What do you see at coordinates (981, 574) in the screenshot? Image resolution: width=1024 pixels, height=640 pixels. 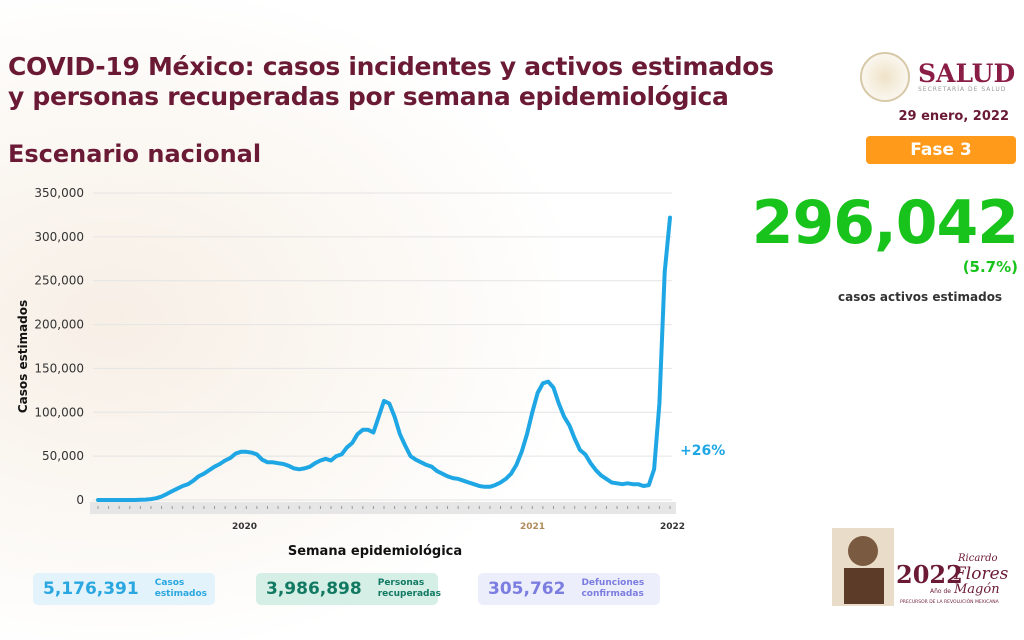 I see `svg-text: Flores` at bounding box center [981, 574].